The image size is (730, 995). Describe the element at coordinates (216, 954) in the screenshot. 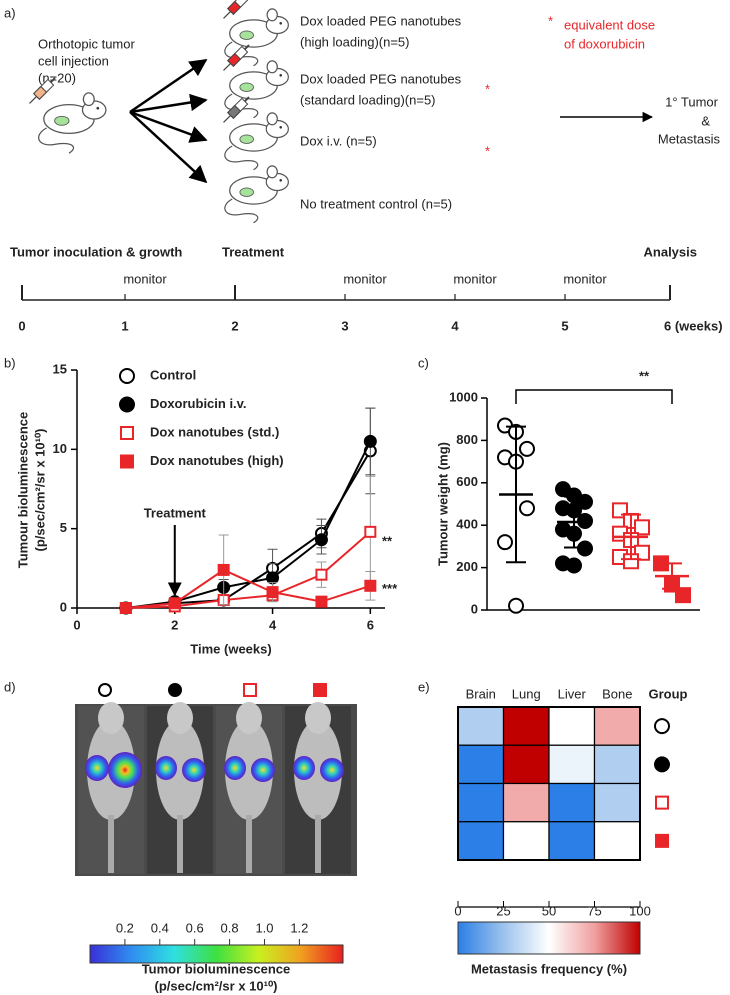

I see `colorbar` at that location.